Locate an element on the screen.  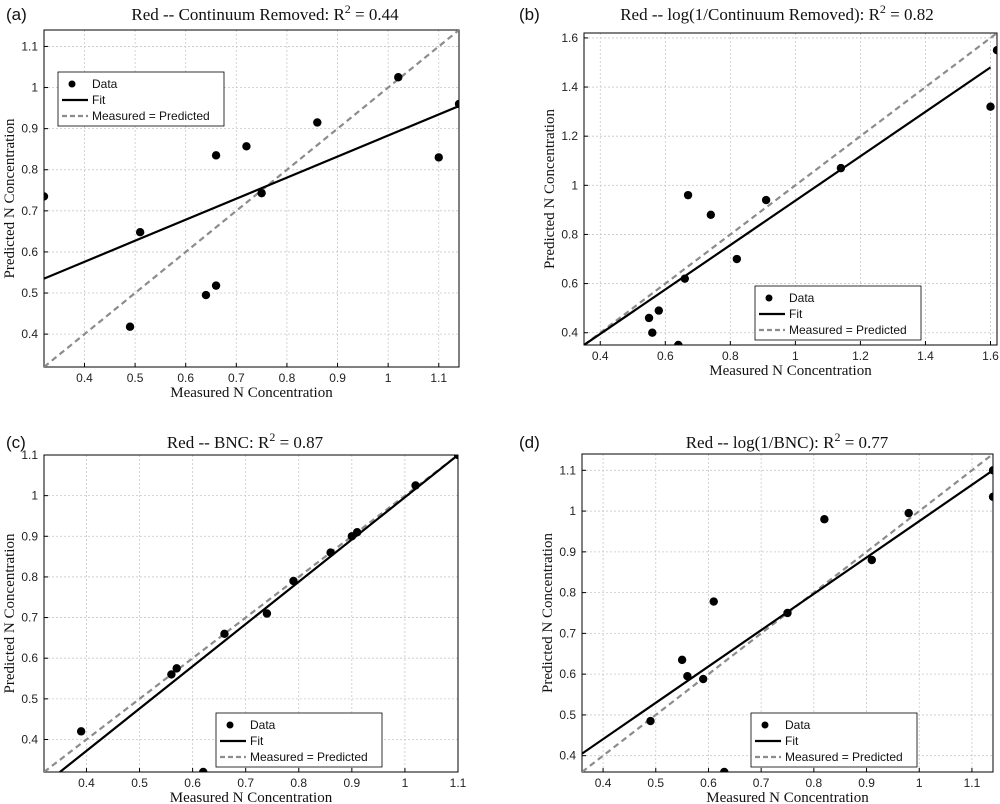
chart-title: Red -- BNC: R2 = 0.87 is located at coordinates (245, 441).